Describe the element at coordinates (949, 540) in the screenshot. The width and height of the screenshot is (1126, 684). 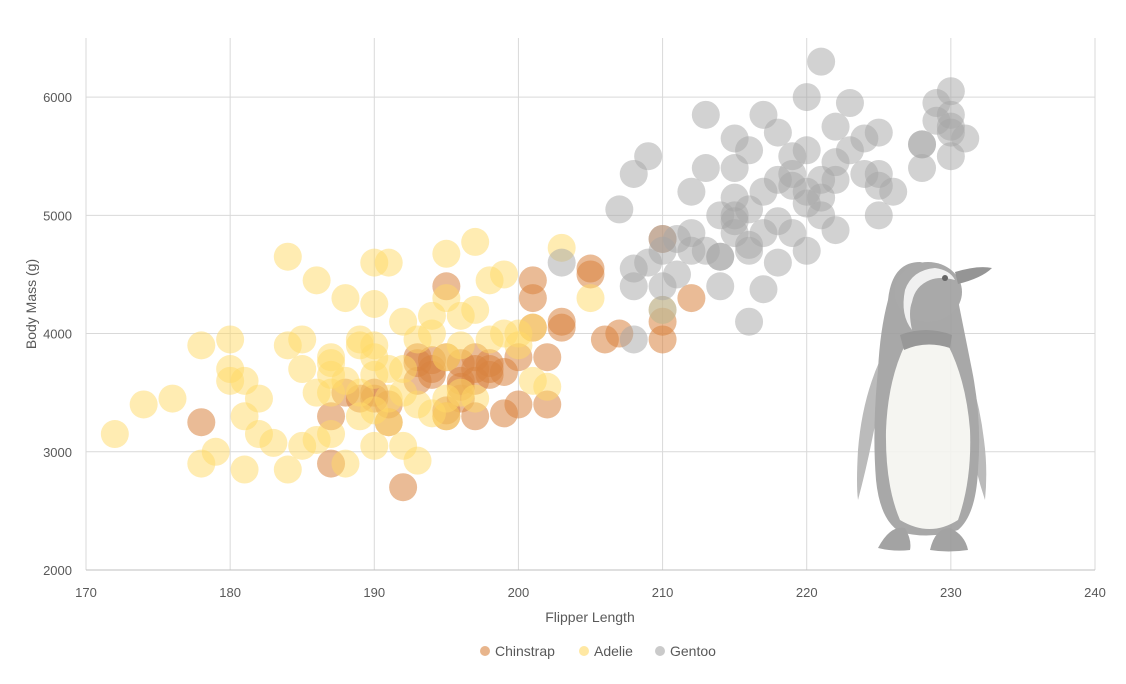
I see `penguin-right-foot` at that location.